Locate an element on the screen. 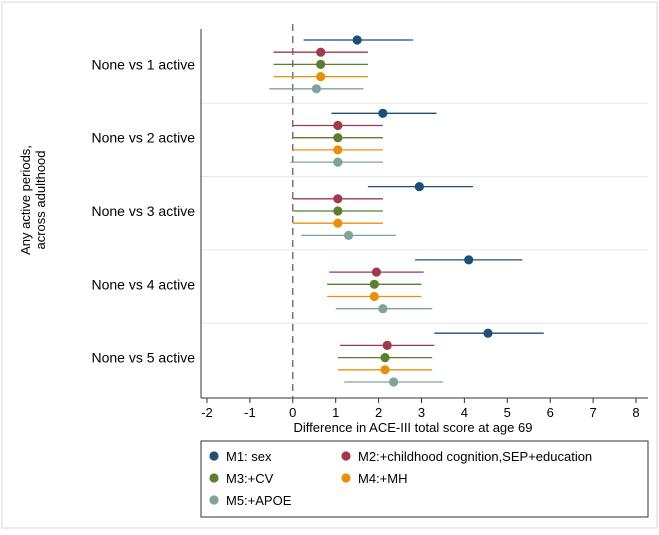  category-label: None vs 1 active is located at coordinates (144, 64).